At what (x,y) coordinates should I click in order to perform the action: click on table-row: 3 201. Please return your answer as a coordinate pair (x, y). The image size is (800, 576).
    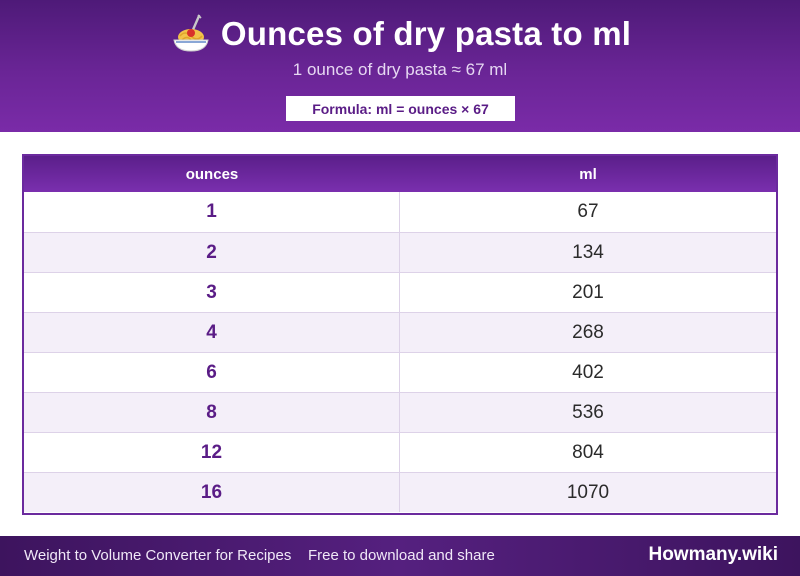
    Looking at the image, I should click on (400, 292).